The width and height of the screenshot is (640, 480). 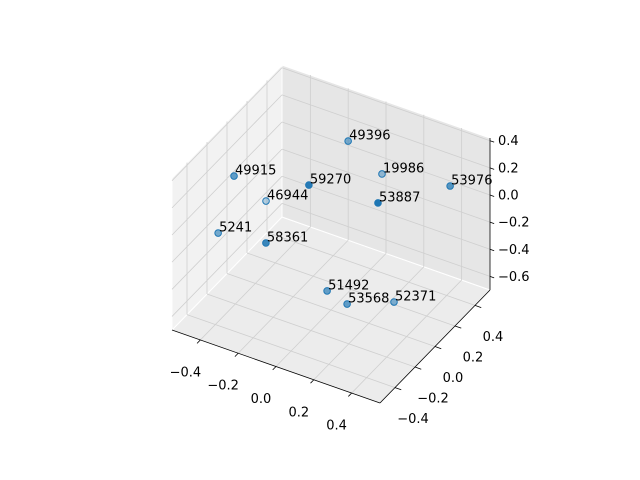 I want to click on point-label: 58361, so click(x=287, y=237).